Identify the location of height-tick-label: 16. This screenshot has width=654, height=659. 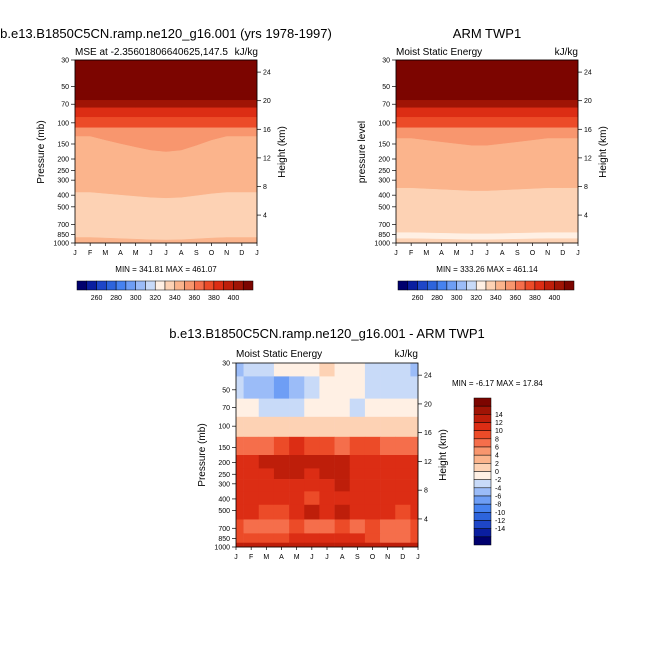
(588, 130).